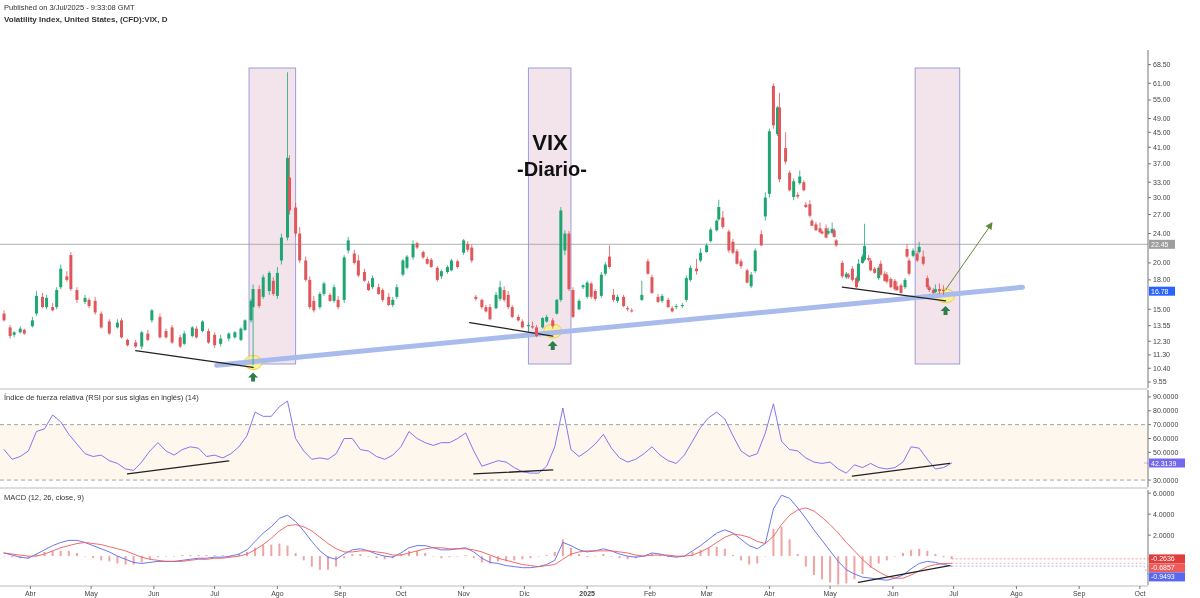  What do you see at coordinates (552, 169) in the screenshot?
I see `text: -Diario-` at bounding box center [552, 169].